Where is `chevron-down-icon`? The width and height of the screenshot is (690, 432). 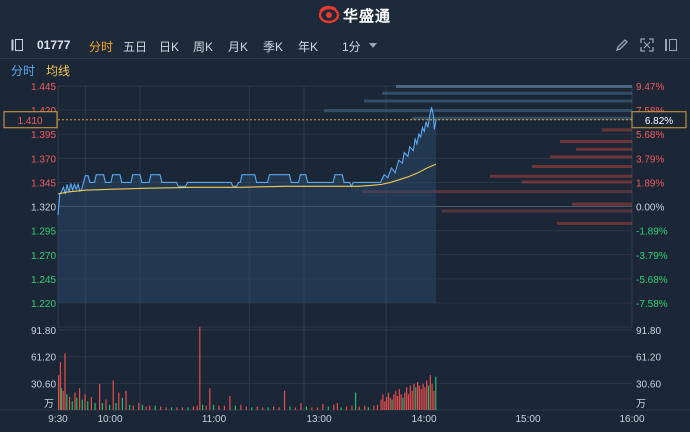 chevron-down-icon is located at coordinates (373, 45).